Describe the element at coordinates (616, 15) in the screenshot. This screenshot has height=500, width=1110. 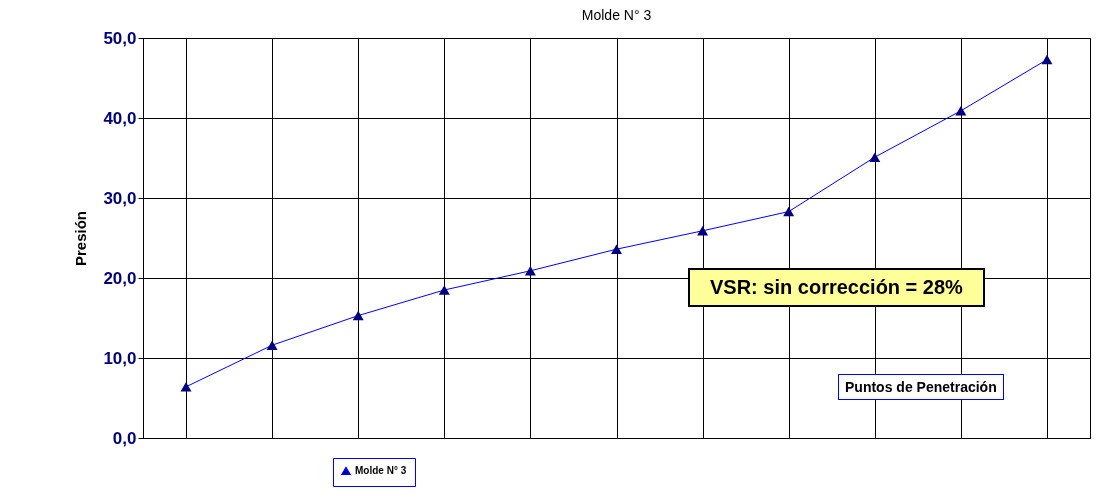
I see `chart-title: Molde N° 3` at that location.